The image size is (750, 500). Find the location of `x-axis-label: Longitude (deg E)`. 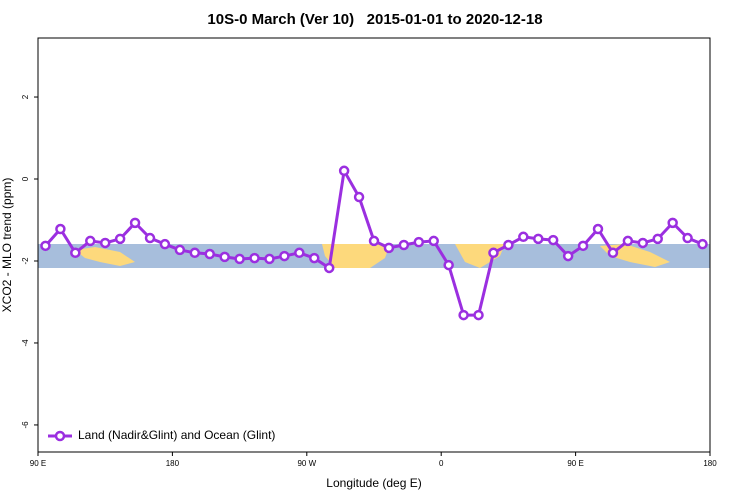

x-axis-label: Longitude (deg E) is located at coordinates (373, 483).